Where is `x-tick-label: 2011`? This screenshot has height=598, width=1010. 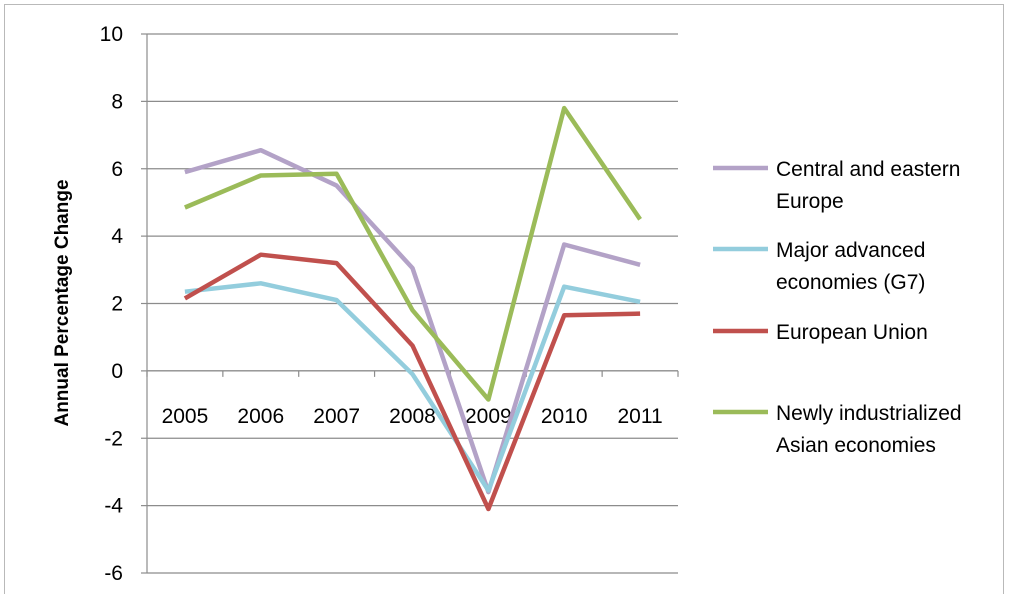
x-tick-label: 2011 is located at coordinates (639, 416).